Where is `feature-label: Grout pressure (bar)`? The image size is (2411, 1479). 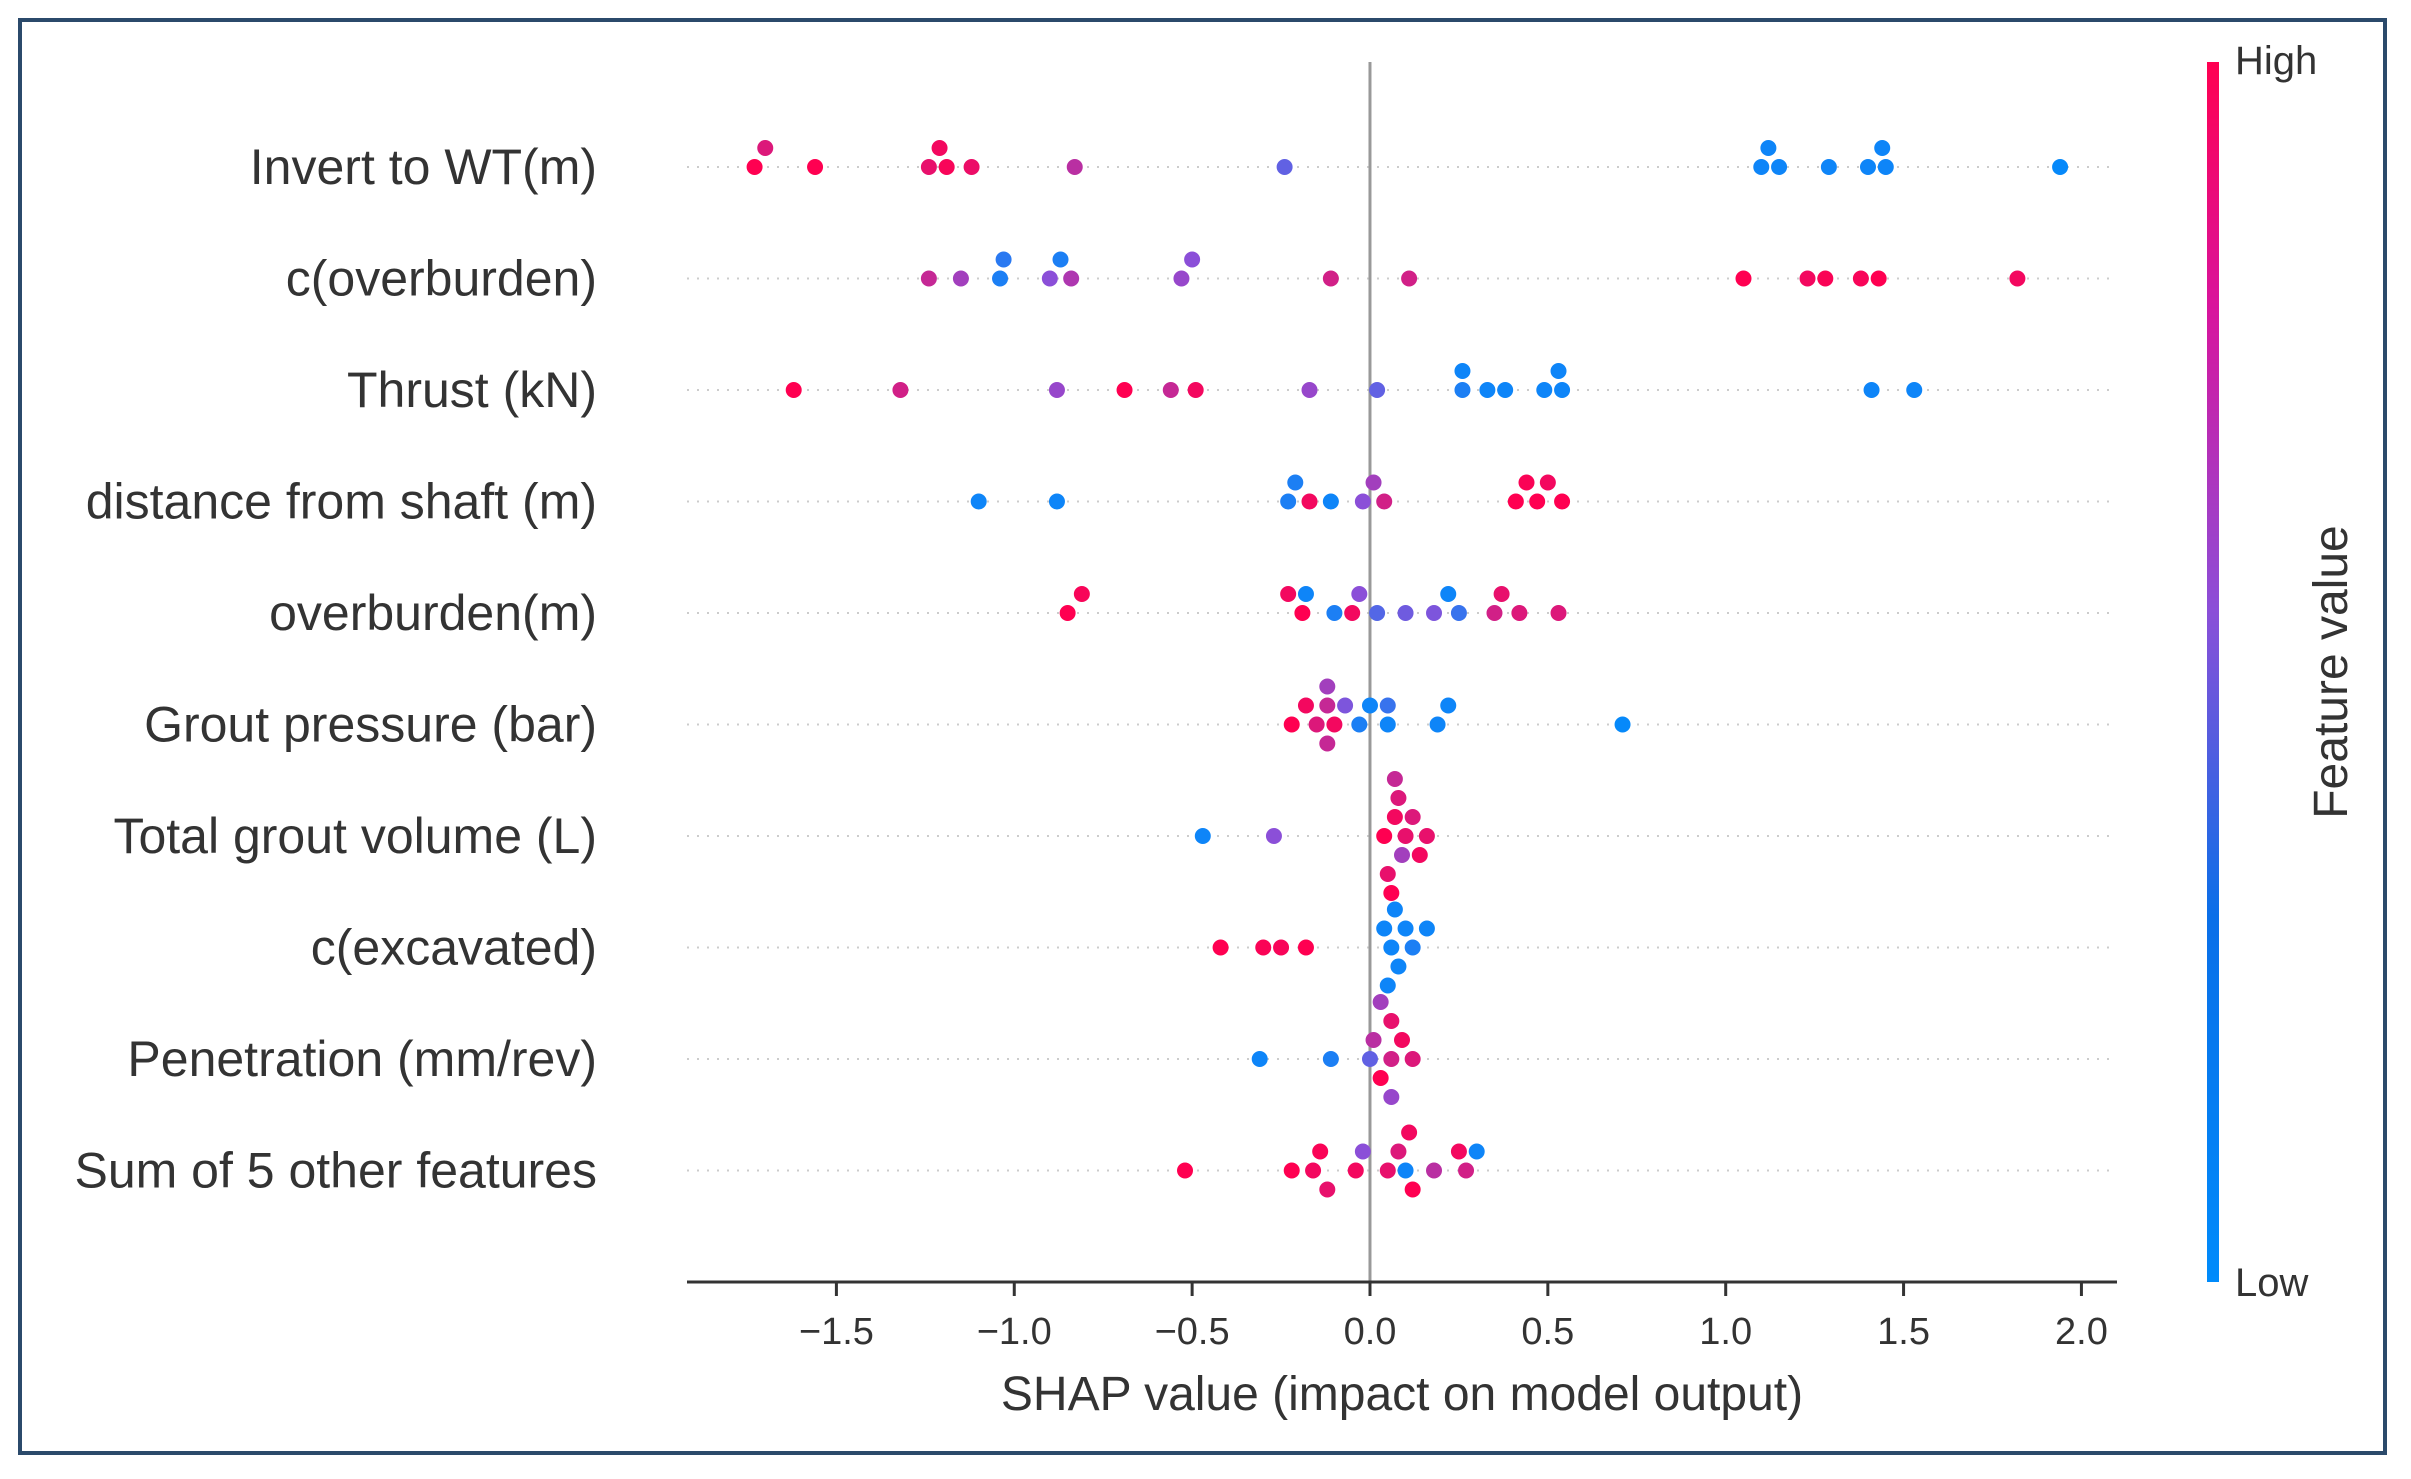
feature-label: Grout pressure (bar) is located at coordinates (370, 725).